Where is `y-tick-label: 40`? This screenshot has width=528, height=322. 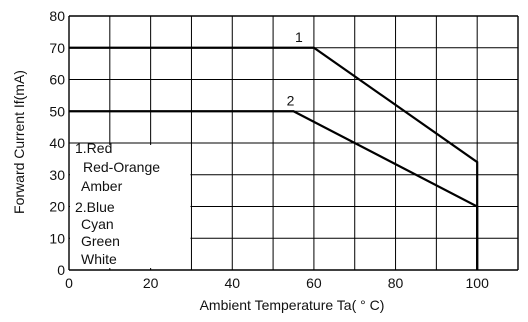 y-tick-label: 40 is located at coordinates (57, 143).